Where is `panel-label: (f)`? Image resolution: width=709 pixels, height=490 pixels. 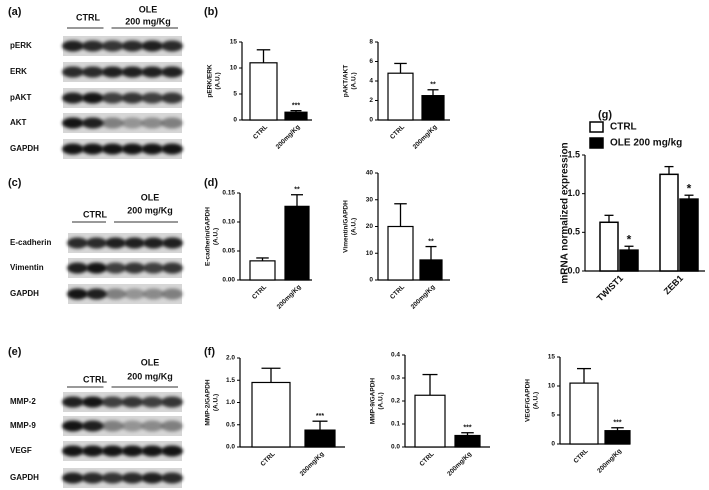 panel-label: (f) is located at coordinates (209, 352).